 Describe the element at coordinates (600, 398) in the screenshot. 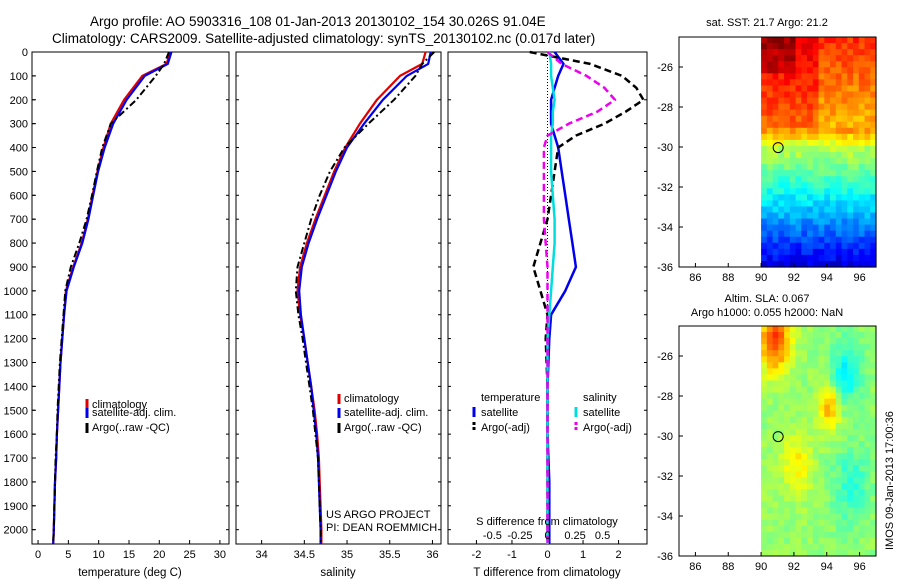

I see `legend-group-salinity: salinity` at that location.